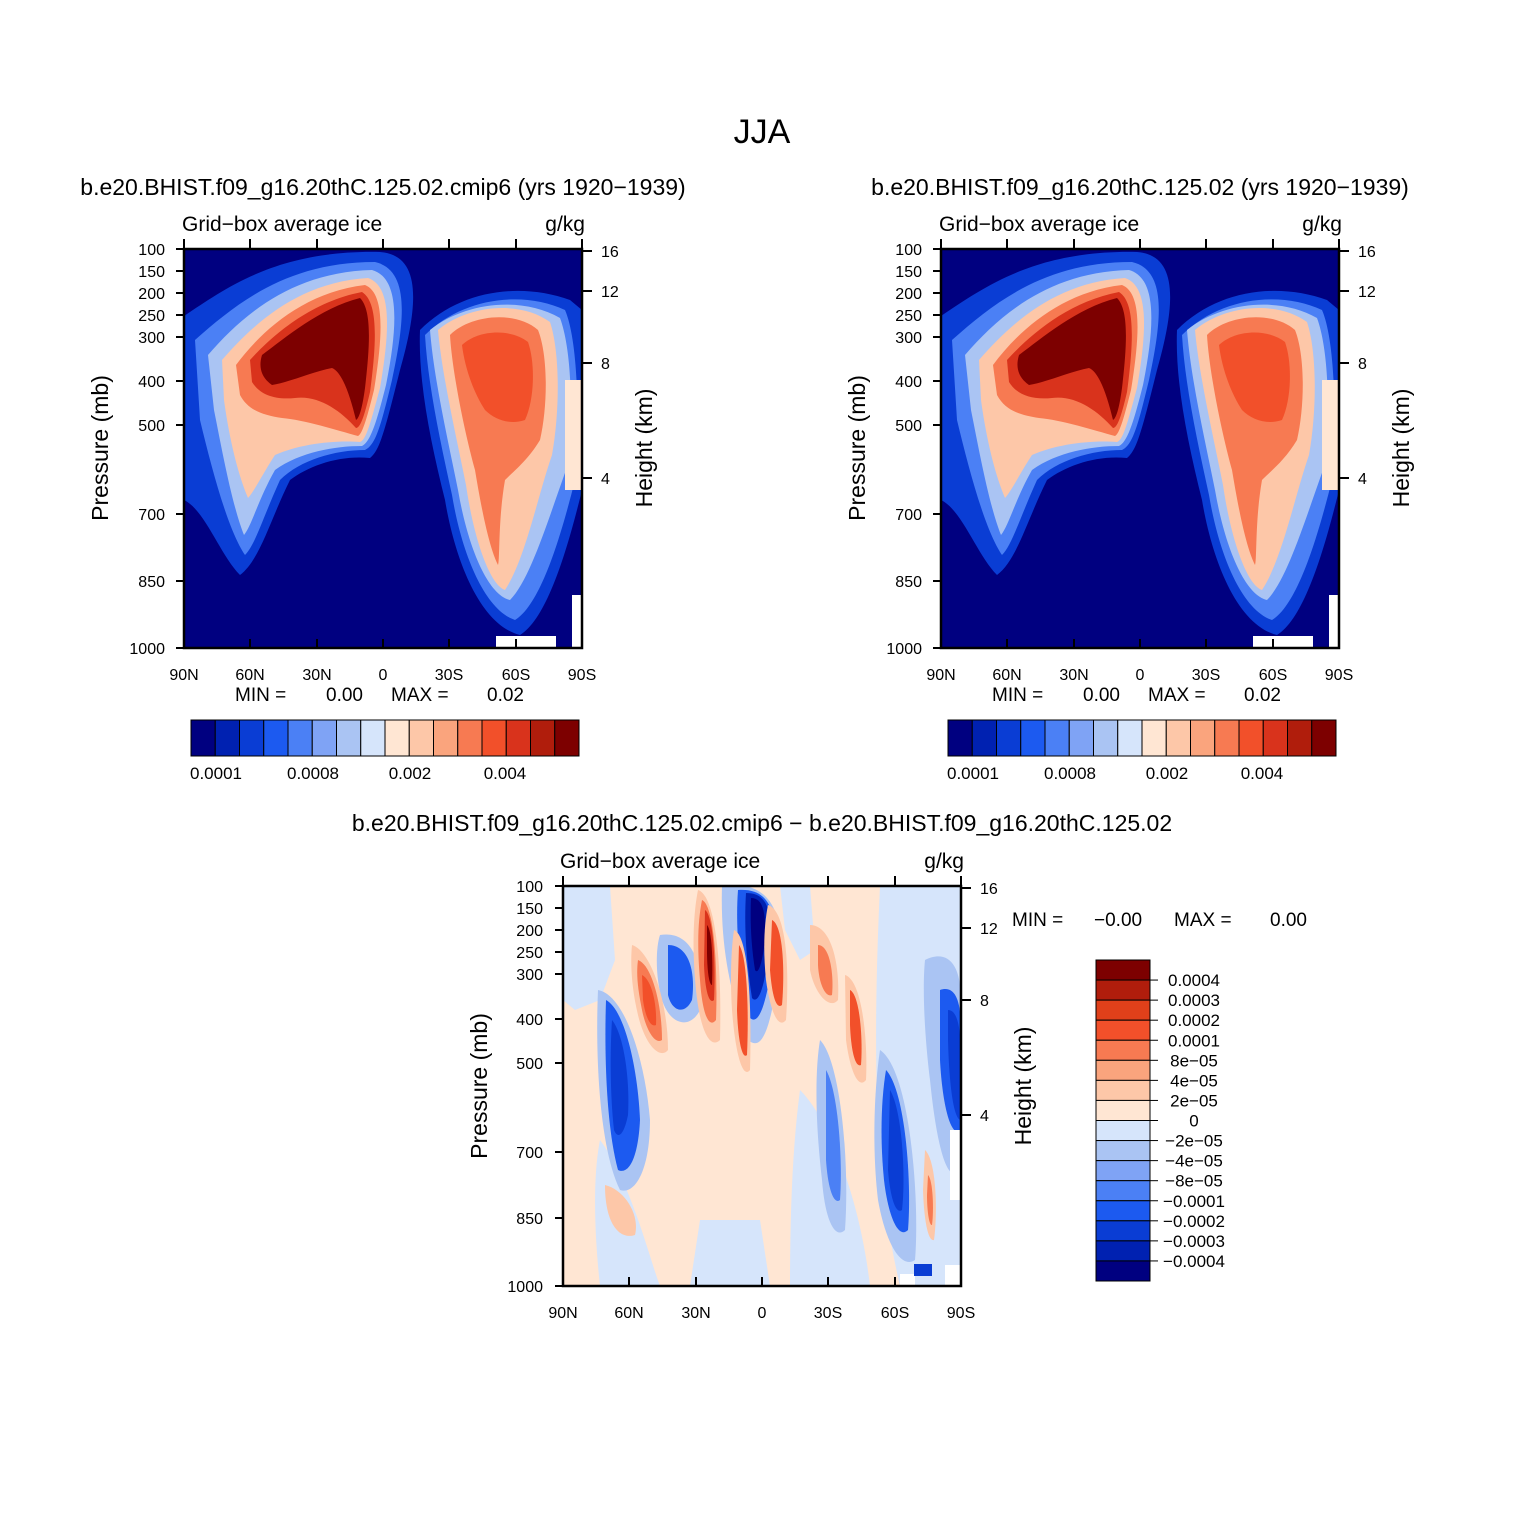 The image size is (1524, 1524). I want to click on x-tick-label: 30S, so click(1206, 675).